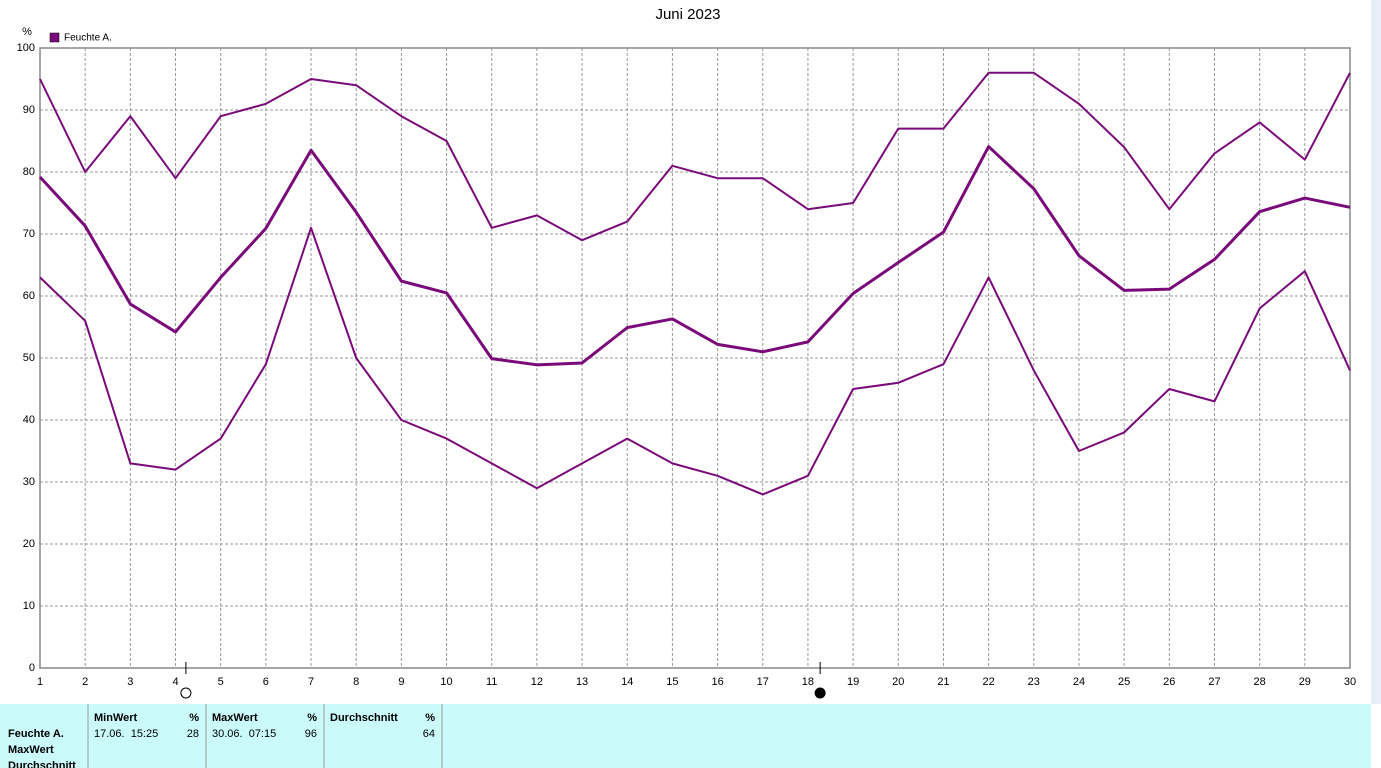 The width and height of the screenshot is (1381, 768). Describe the element at coordinates (29, 110) in the screenshot. I see `y-tick-label: 90` at that location.